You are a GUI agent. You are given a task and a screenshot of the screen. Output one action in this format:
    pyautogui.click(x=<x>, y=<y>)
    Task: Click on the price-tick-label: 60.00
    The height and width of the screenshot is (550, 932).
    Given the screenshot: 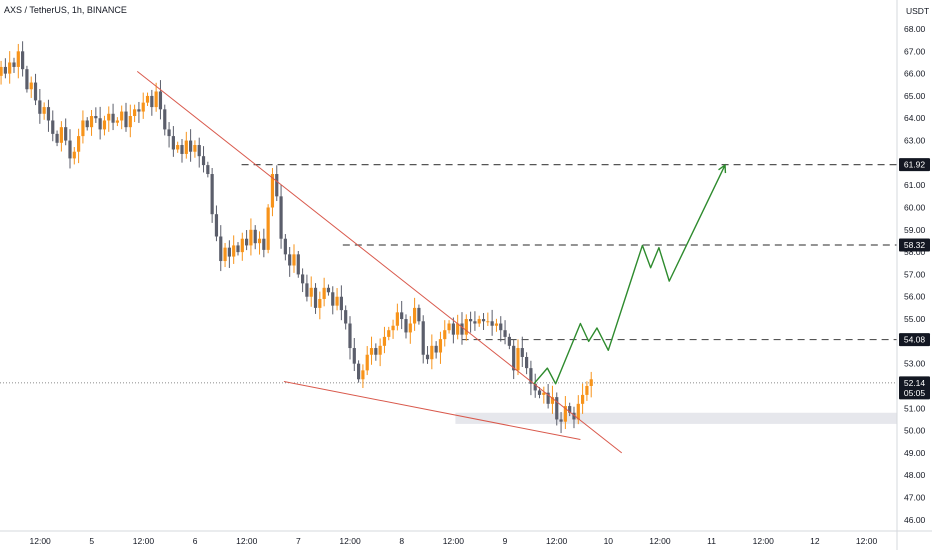 What is the action you would take?
    pyautogui.click(x=915, y=207)
    